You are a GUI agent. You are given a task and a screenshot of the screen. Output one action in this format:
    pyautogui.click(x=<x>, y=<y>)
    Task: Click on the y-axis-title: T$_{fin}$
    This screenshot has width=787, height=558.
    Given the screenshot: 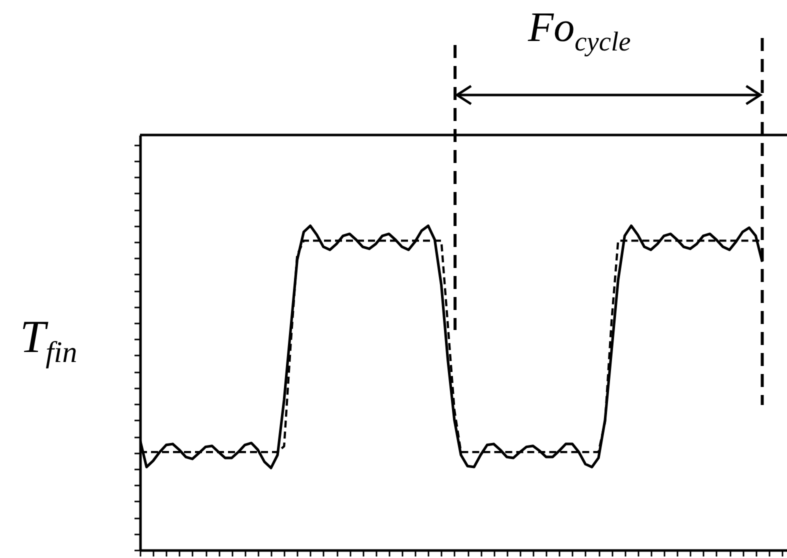 What is the action you would take?
    pyautogui.click(x=49, y=340)
    